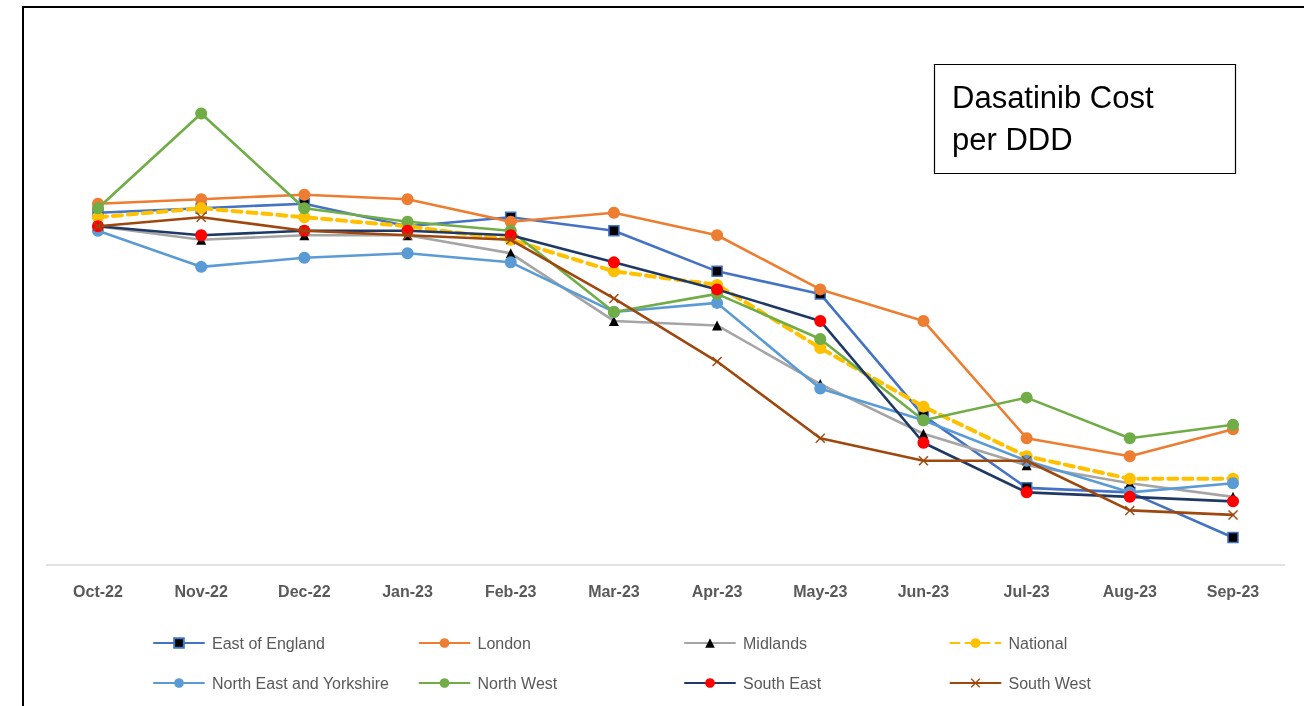 This screenshot has width=1304, height=706. What do you see at coordinates (268, 643) in the screenshot?
I see `legend-label: East of England` at bounding box center [268, 643].